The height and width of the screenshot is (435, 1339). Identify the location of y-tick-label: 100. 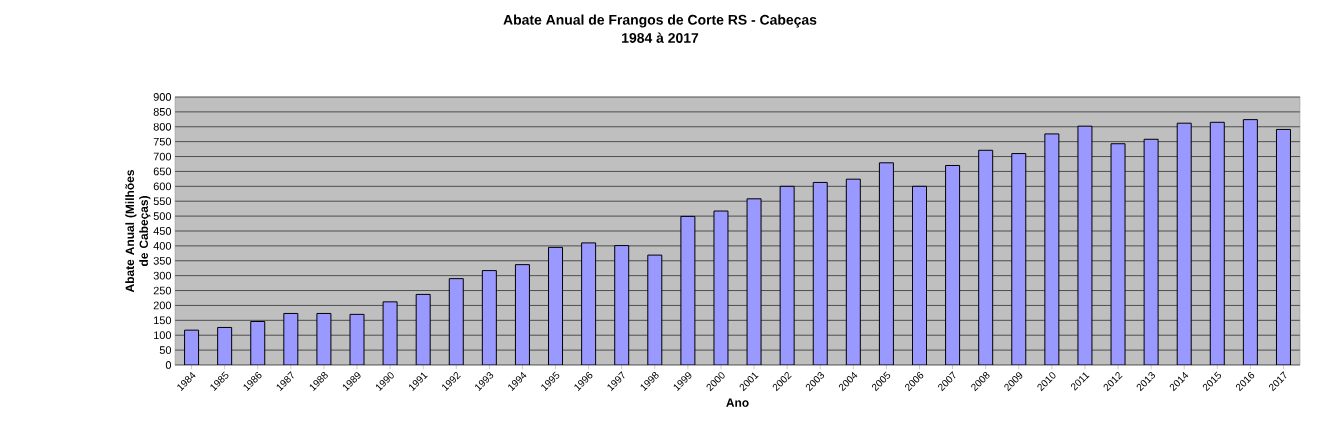
(163, 335).